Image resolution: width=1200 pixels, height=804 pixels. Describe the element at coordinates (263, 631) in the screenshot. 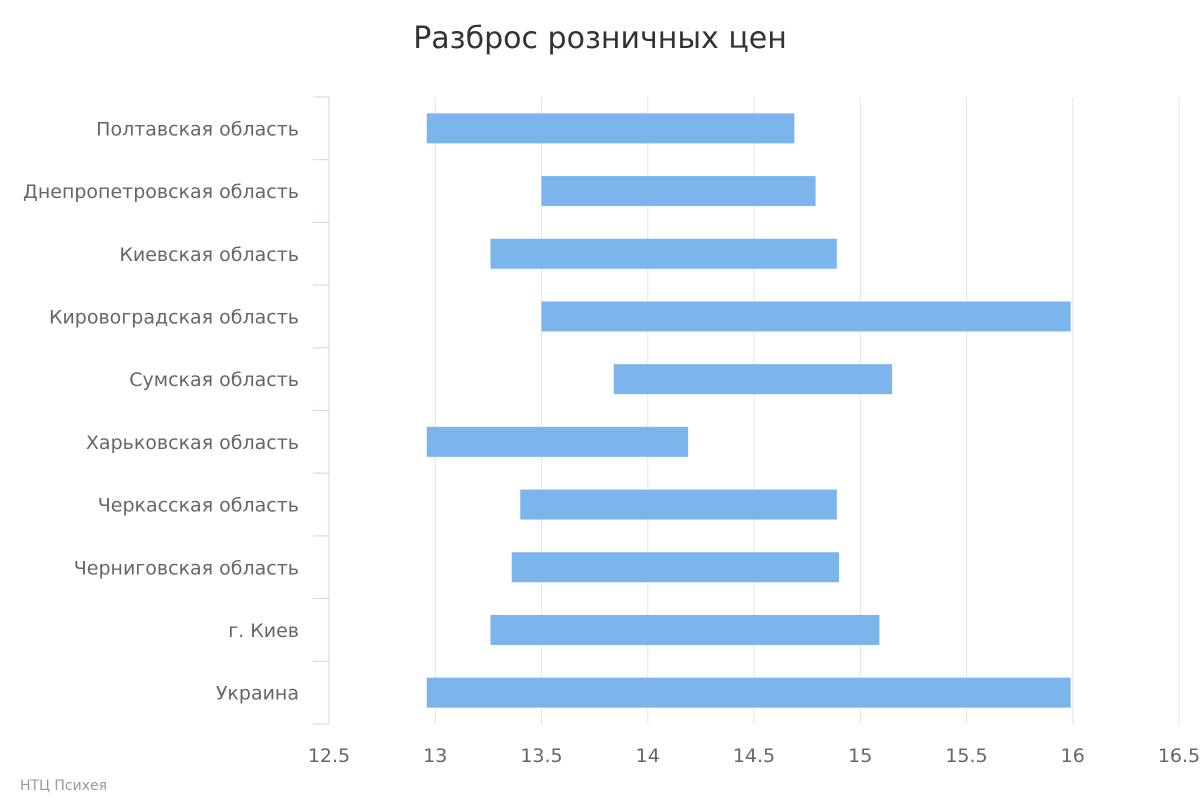

I see `category-label: г. Киев` at that location.